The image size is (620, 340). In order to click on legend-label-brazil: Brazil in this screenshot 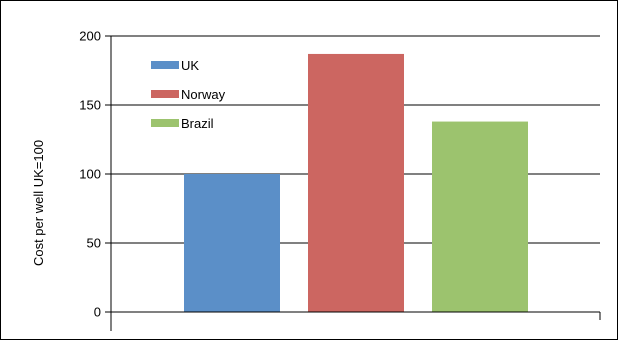, I will do `click(197, 123)`.